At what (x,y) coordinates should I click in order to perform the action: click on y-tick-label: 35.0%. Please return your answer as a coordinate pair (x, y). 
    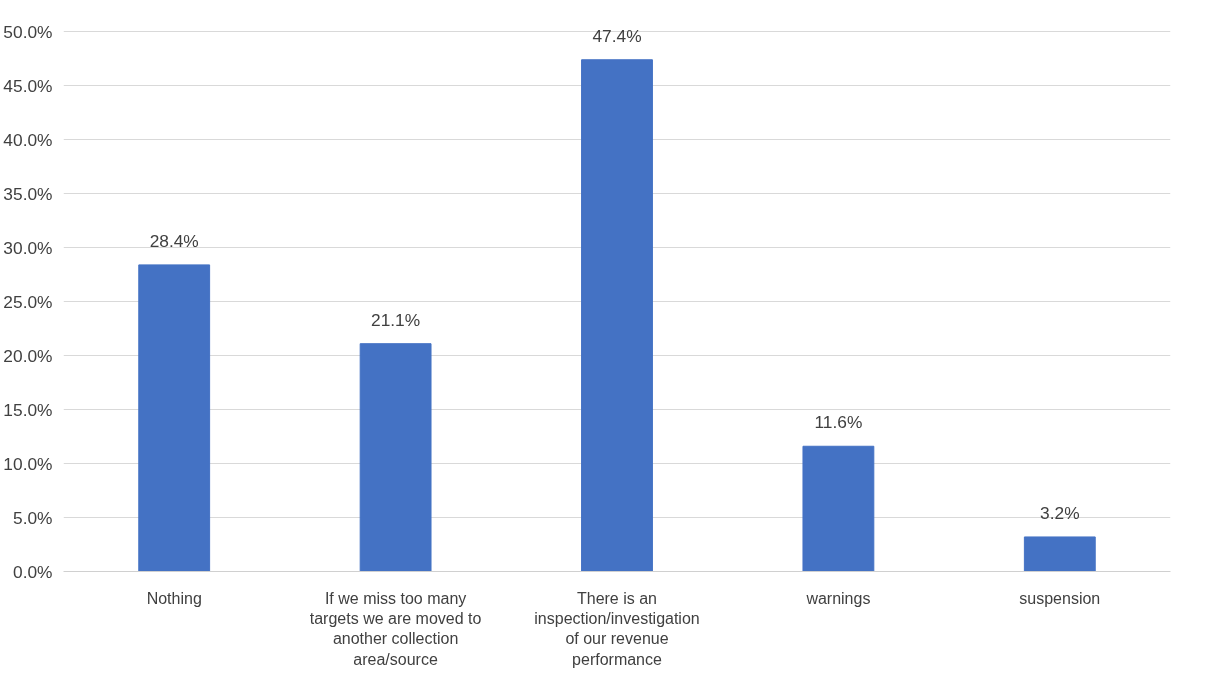
    Looking at the image, I should click on (28, 193).